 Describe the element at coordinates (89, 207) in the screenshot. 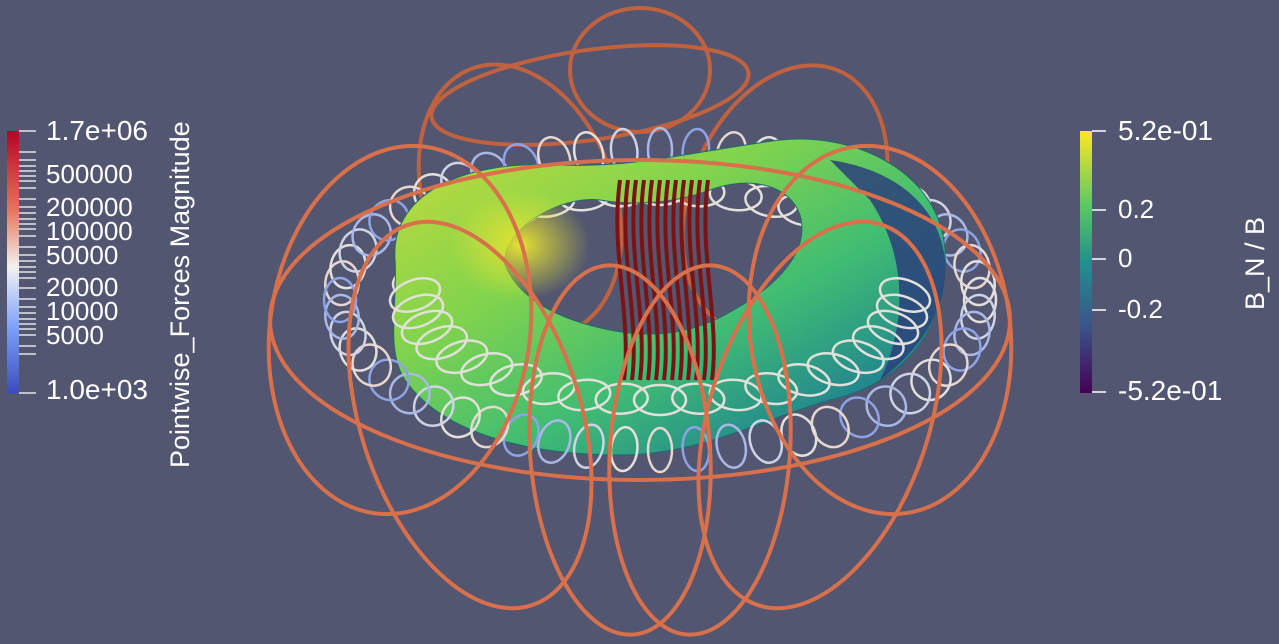

I see `left-colorbar-tick-200000: 200000` at that location.